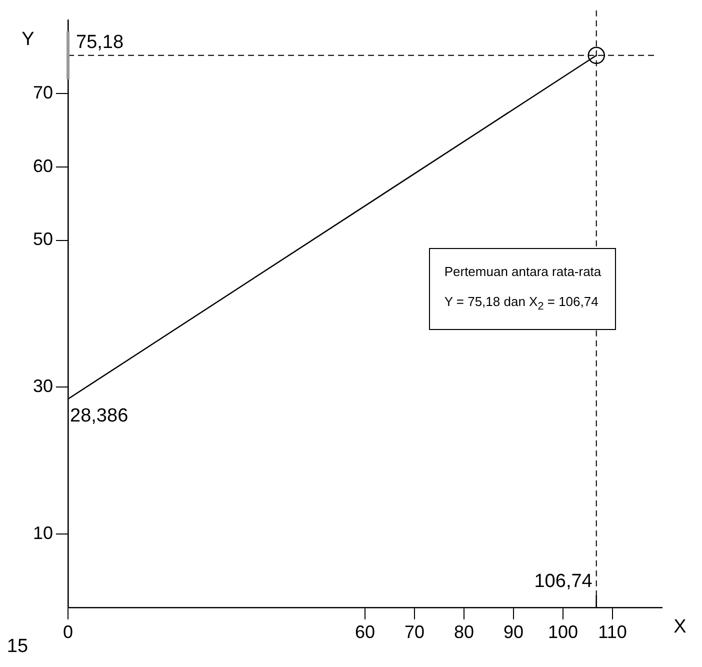  What do you see at coordinates (28, 39) in the screenshot?
I see `y-axis-title: Y` at bounding box center [28, 39].